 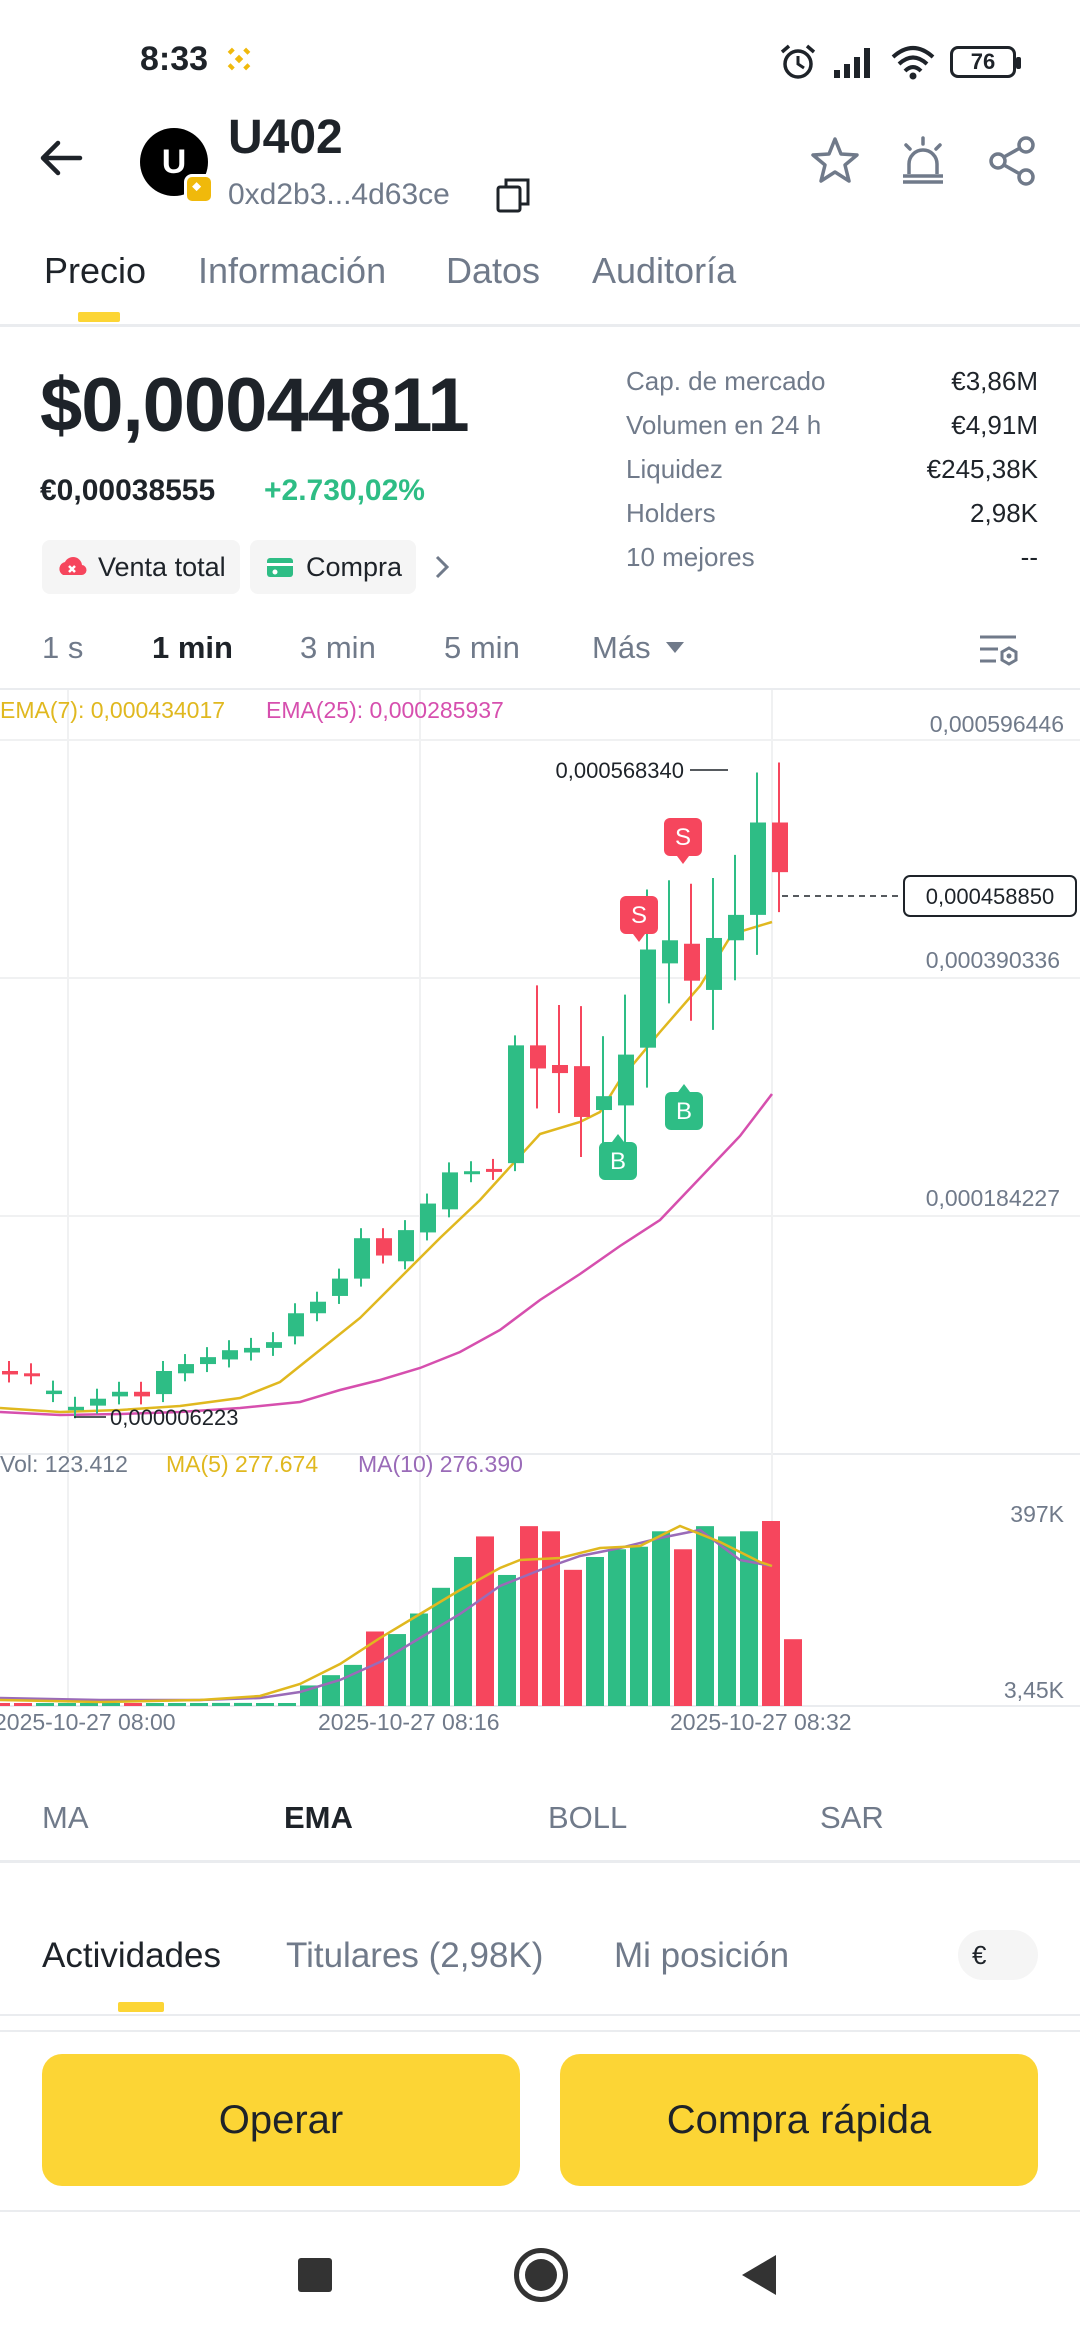 What do you see at coordinates (493, 270) in the screenshot?
I see `tab-data: Datos` at bounding box center [493, 270].